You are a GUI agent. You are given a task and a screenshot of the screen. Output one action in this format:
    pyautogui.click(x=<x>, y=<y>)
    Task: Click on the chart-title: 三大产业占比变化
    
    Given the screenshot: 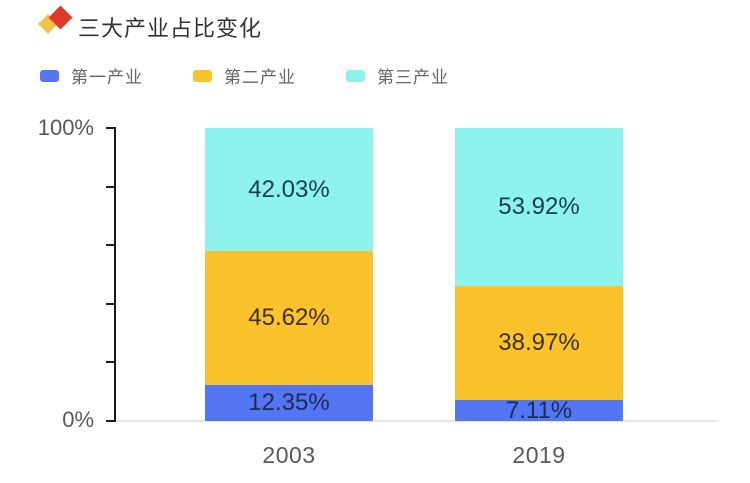 What is the action you would take?
    pyautogui.click(x=170, y=28)
    